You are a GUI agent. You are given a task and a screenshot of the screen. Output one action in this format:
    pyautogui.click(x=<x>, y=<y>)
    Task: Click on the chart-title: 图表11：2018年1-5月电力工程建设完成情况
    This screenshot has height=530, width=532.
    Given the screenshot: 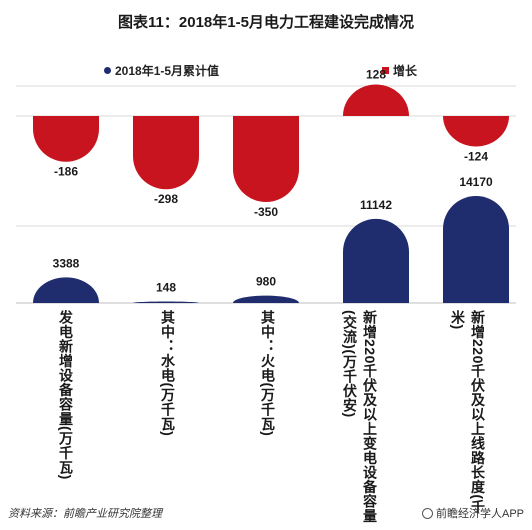 What is the action you would take?
    pyautogui.click(x=266, y=22)
    